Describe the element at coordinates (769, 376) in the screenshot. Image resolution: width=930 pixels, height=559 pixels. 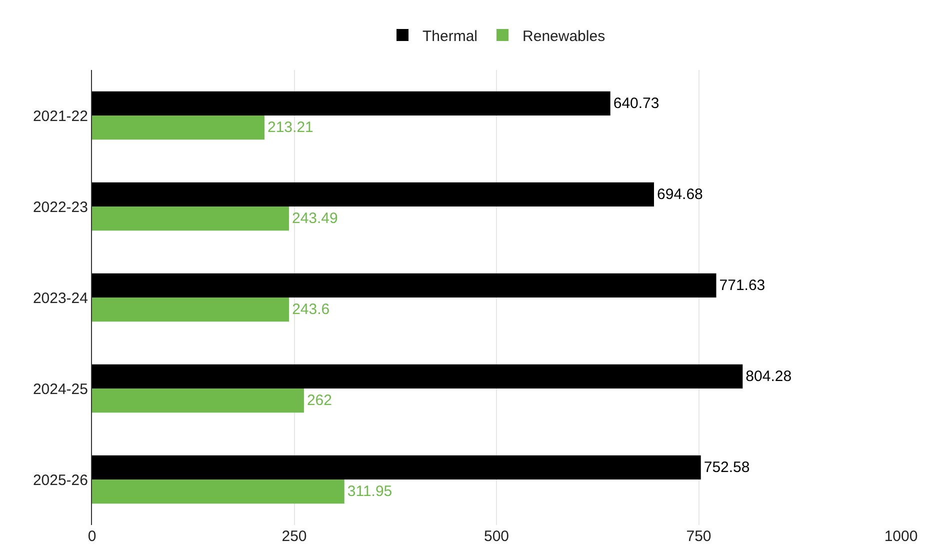
I see `data-label: 804.28` at that location.